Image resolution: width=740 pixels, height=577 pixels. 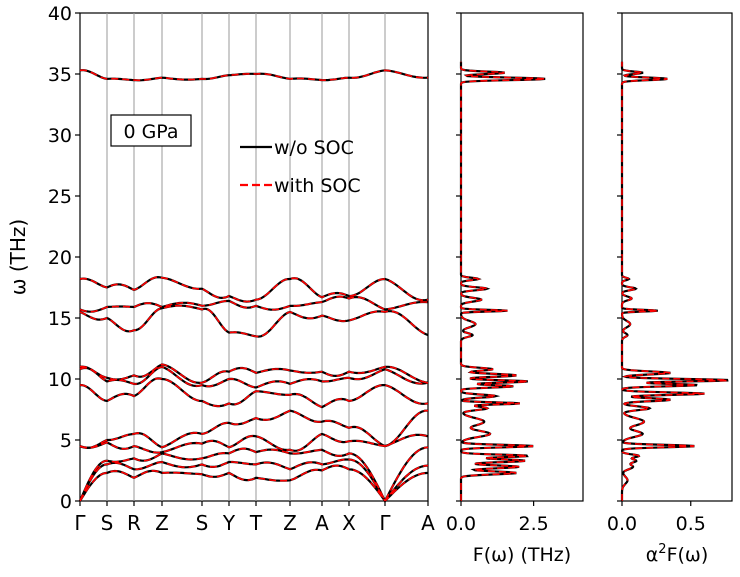 What do you see at coordinates (60, 258) in the screenshot?
I see `y-tick-label: 20` at bounding box center [60, 258].